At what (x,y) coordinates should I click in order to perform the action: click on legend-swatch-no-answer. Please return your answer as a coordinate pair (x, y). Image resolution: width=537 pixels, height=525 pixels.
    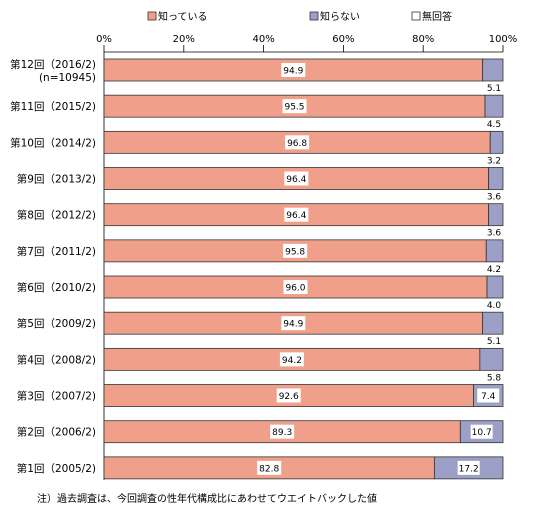
    Looking at the image, I should click on (416, 16).